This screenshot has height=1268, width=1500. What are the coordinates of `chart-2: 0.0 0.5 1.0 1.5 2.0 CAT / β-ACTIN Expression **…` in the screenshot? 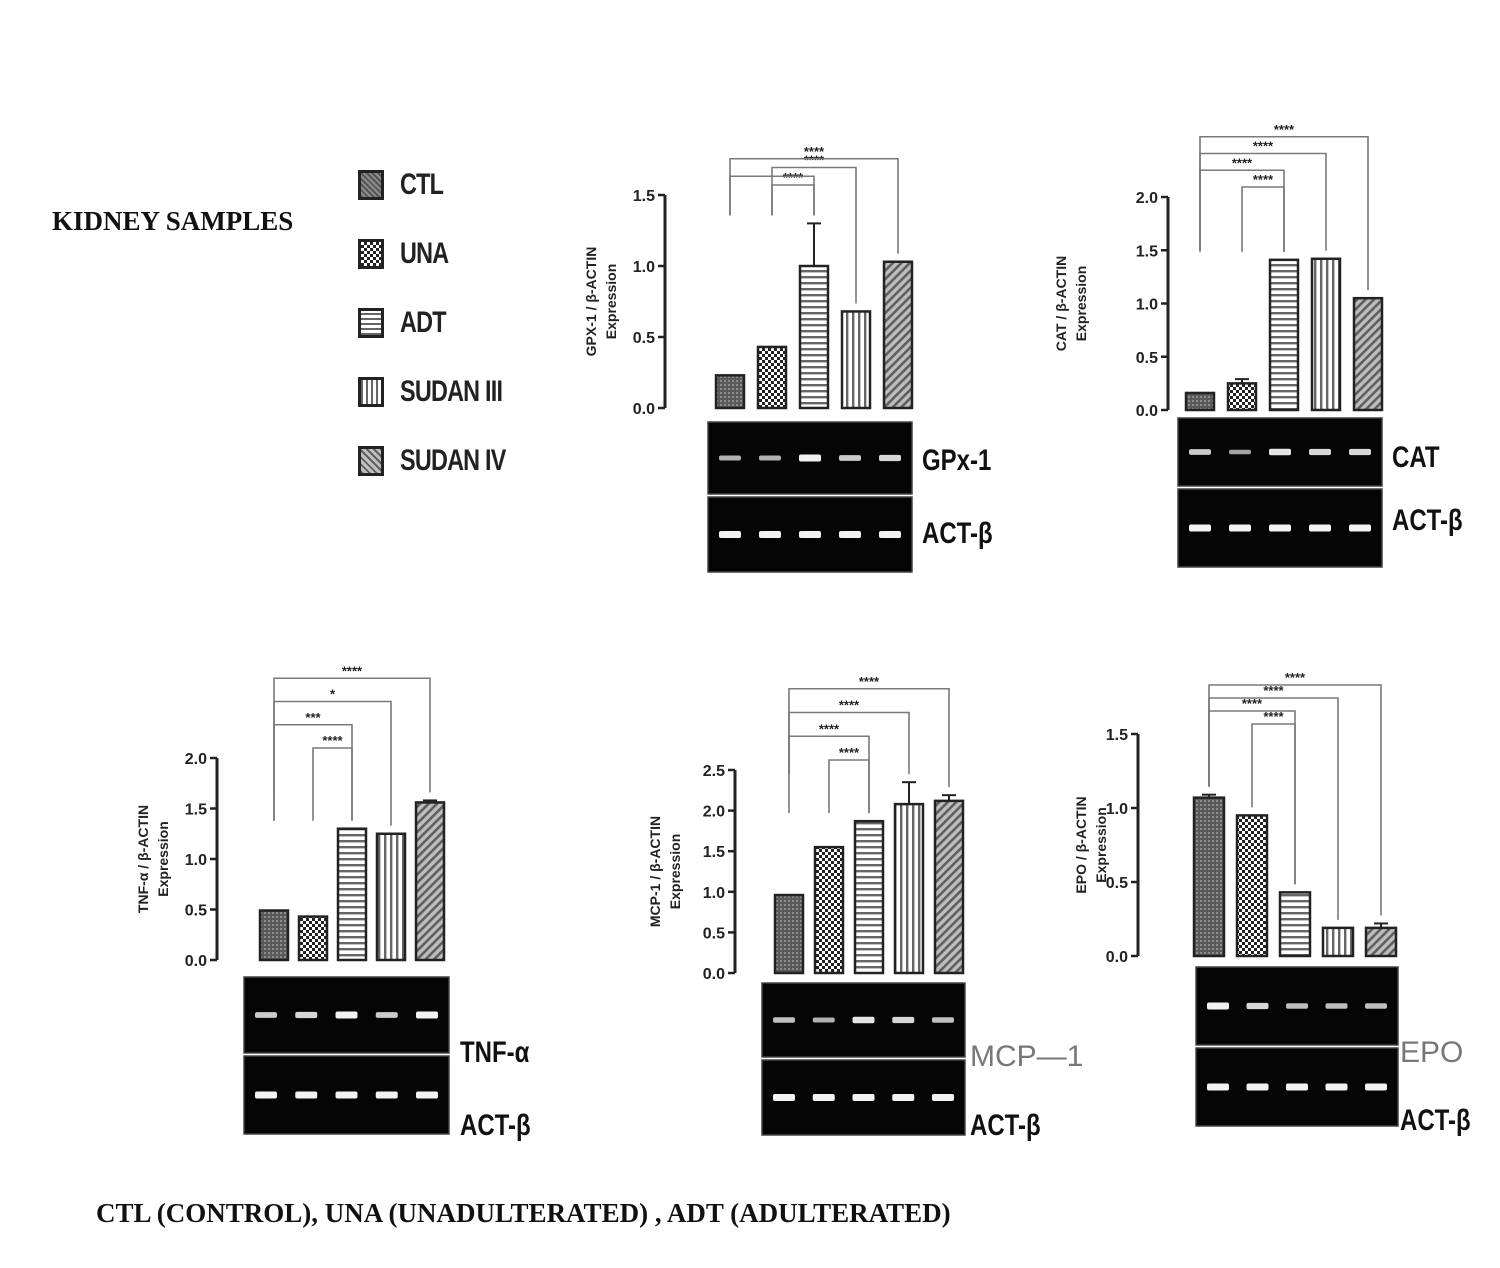 It's located at (1258, 345).